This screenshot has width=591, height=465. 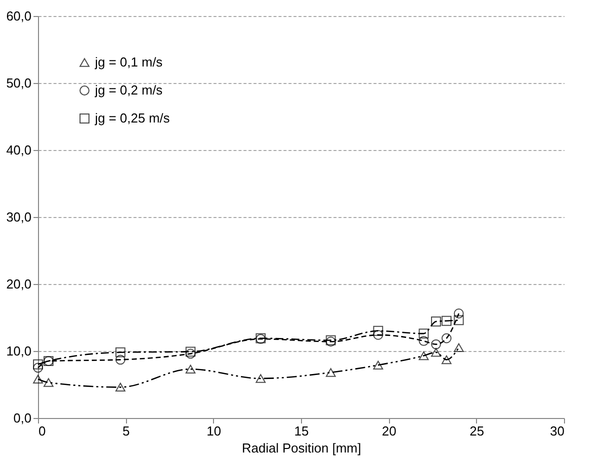 What do you see at coordinates (557, 431) in the screenshot?
I see `x-tick-label: 30` at bounding box center [557, 431].